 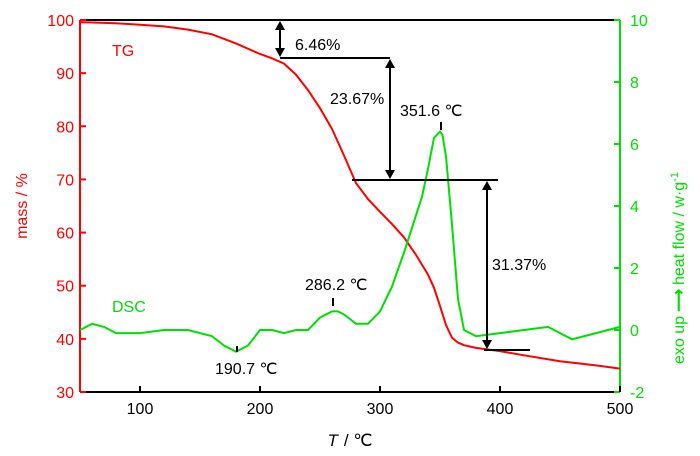 What do you see at coordinates (639, 21) in the screenshot?
I see `right-tick-label: 10` at bounding box center [639, 21].